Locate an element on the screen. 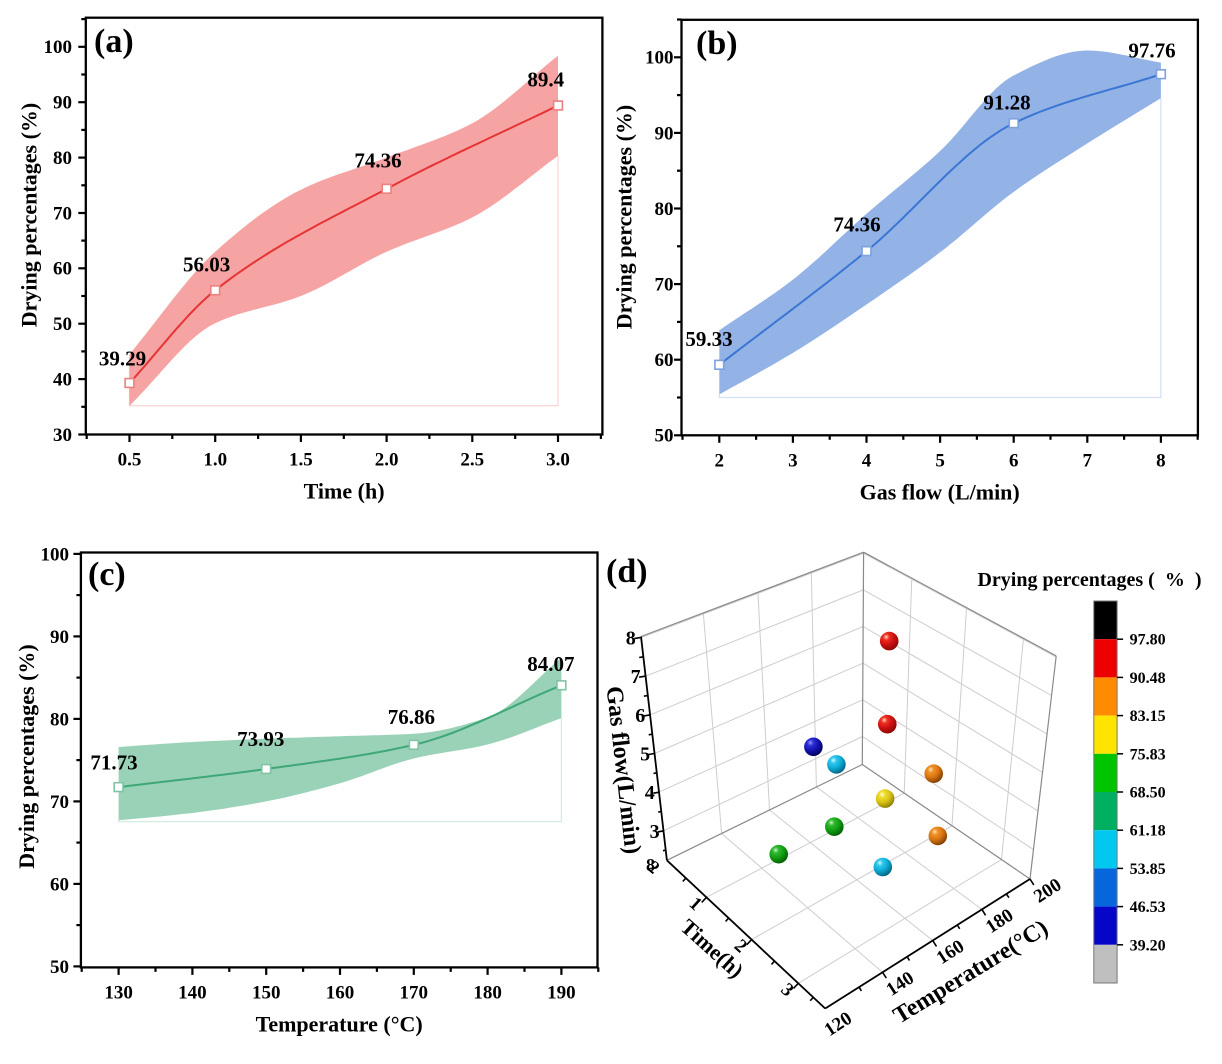 The width and height of the screenshot is (1222, 1064). svg-text: 39.20 is located at coordinates (1148, 945).